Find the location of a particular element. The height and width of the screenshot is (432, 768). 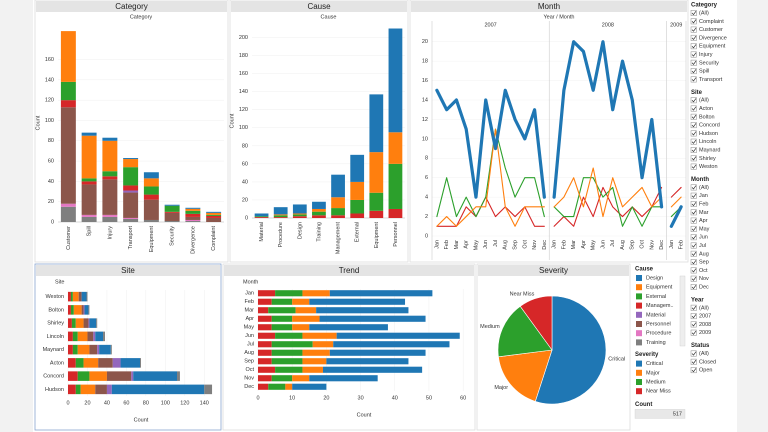

y-tick-label: Jan is located at coordinates (249, 294).